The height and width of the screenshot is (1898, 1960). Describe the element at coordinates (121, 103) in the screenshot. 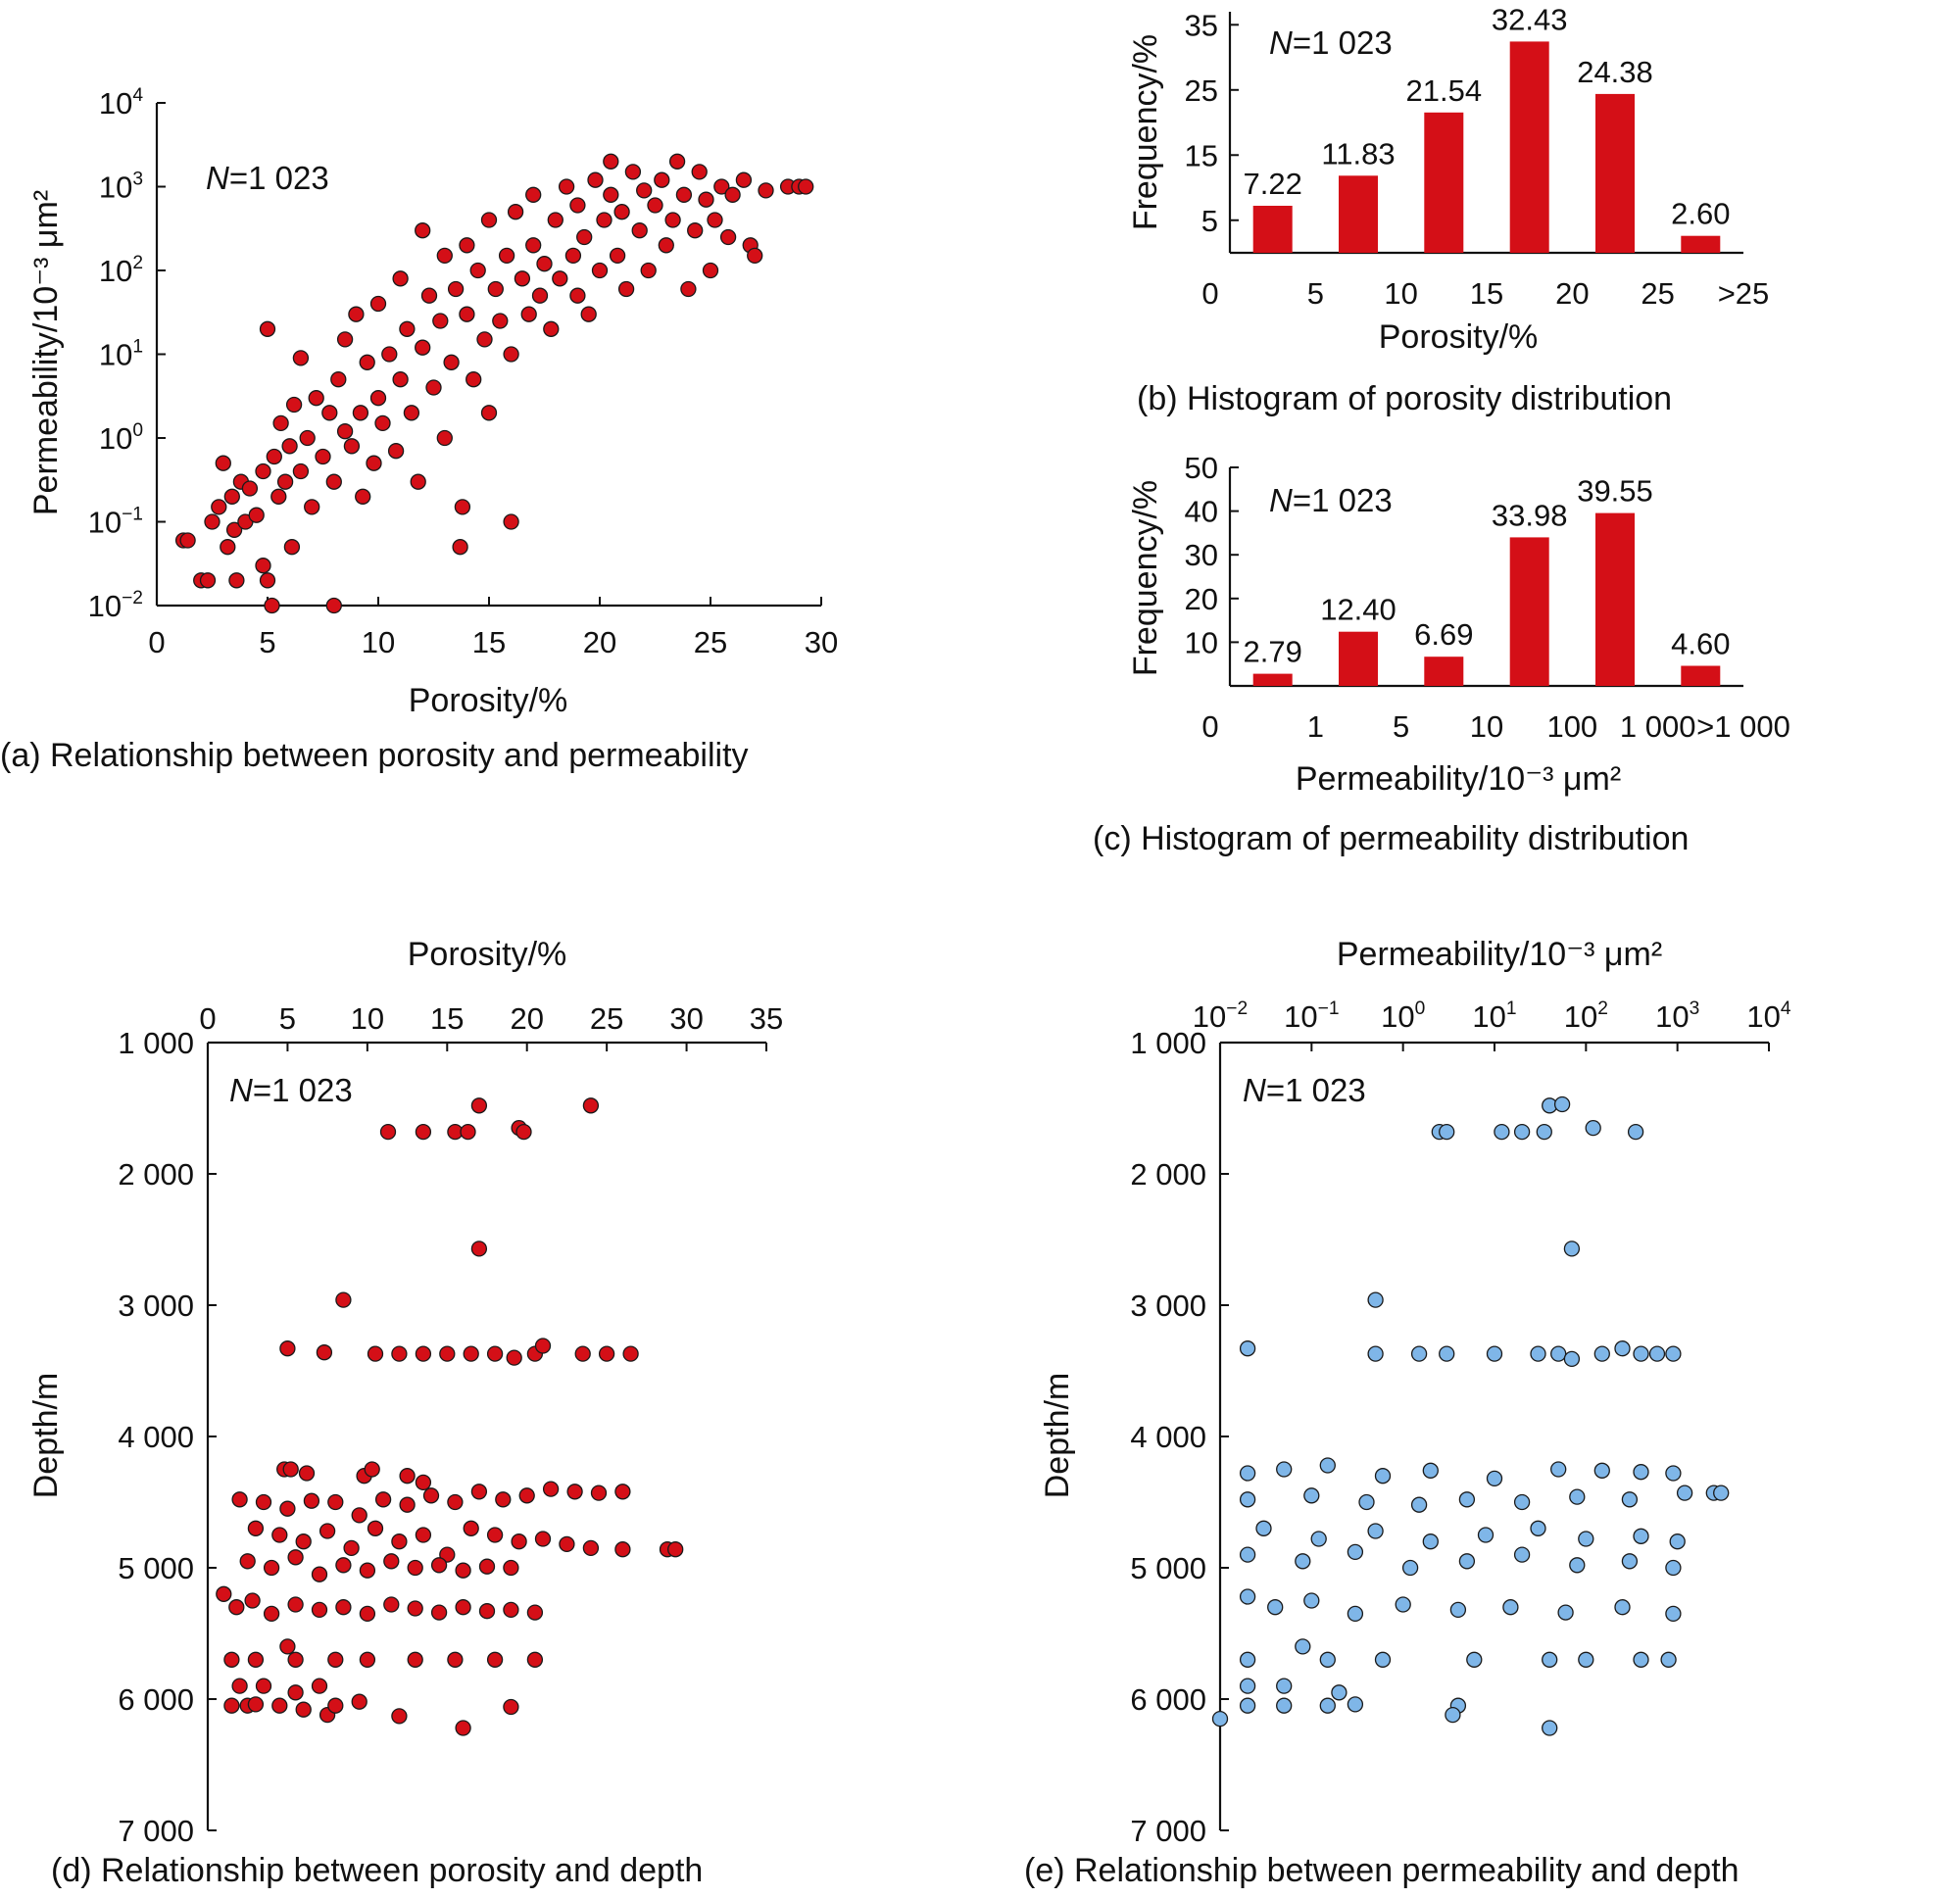

I see `y-tick-label: 10⁴` at that location.